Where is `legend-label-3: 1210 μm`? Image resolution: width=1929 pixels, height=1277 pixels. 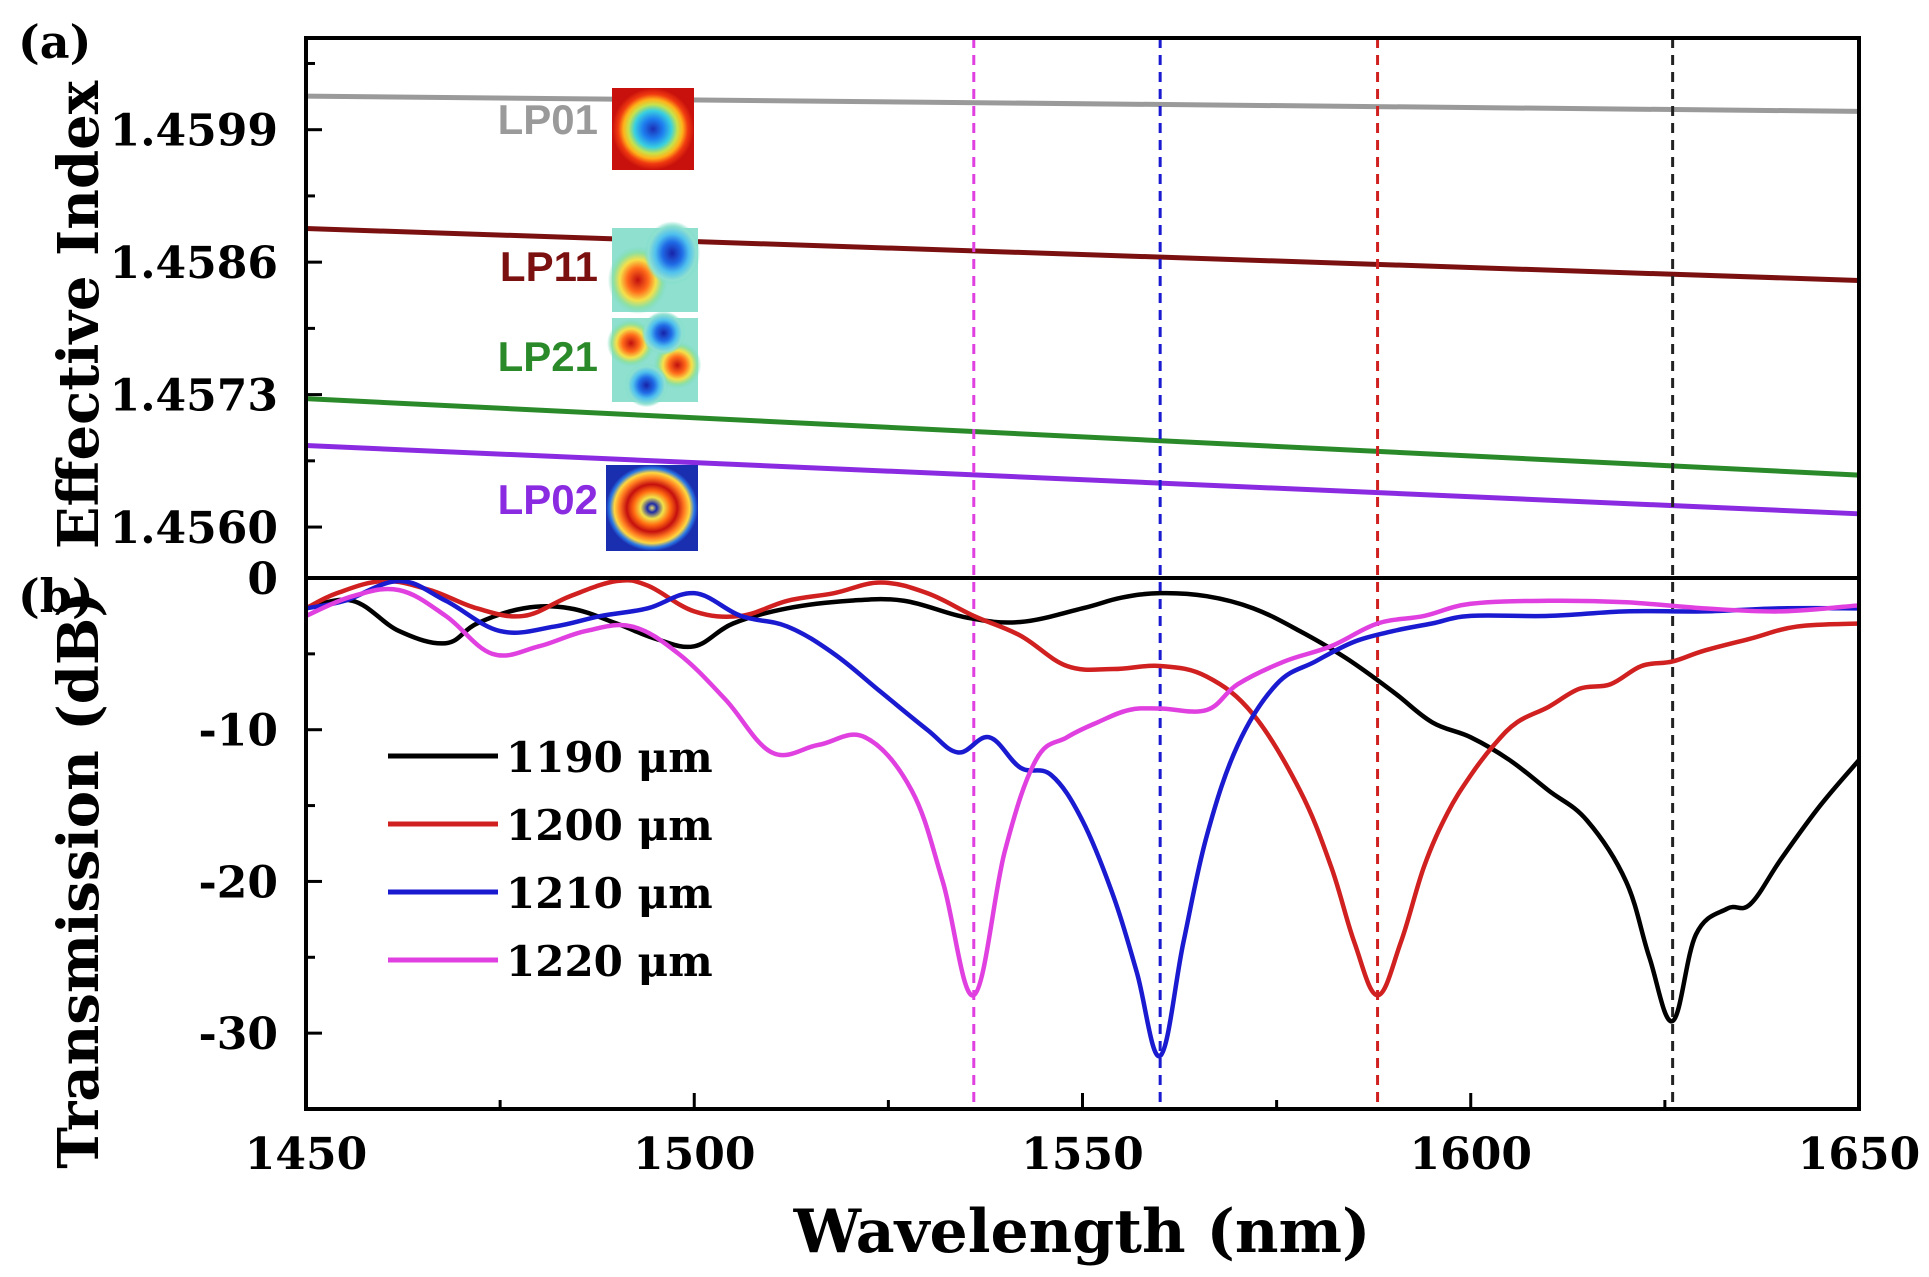 legend-label-3: 1210 μm is located at coordinates (609, 893).